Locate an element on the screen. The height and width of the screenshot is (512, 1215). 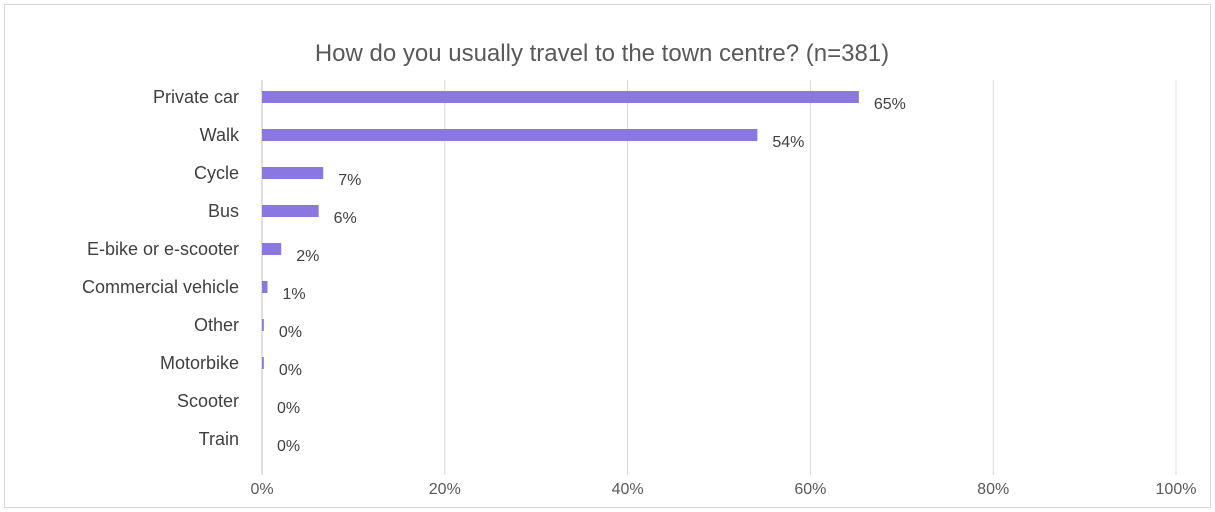
category-label: Scooter is located at coordinates (208, 401).